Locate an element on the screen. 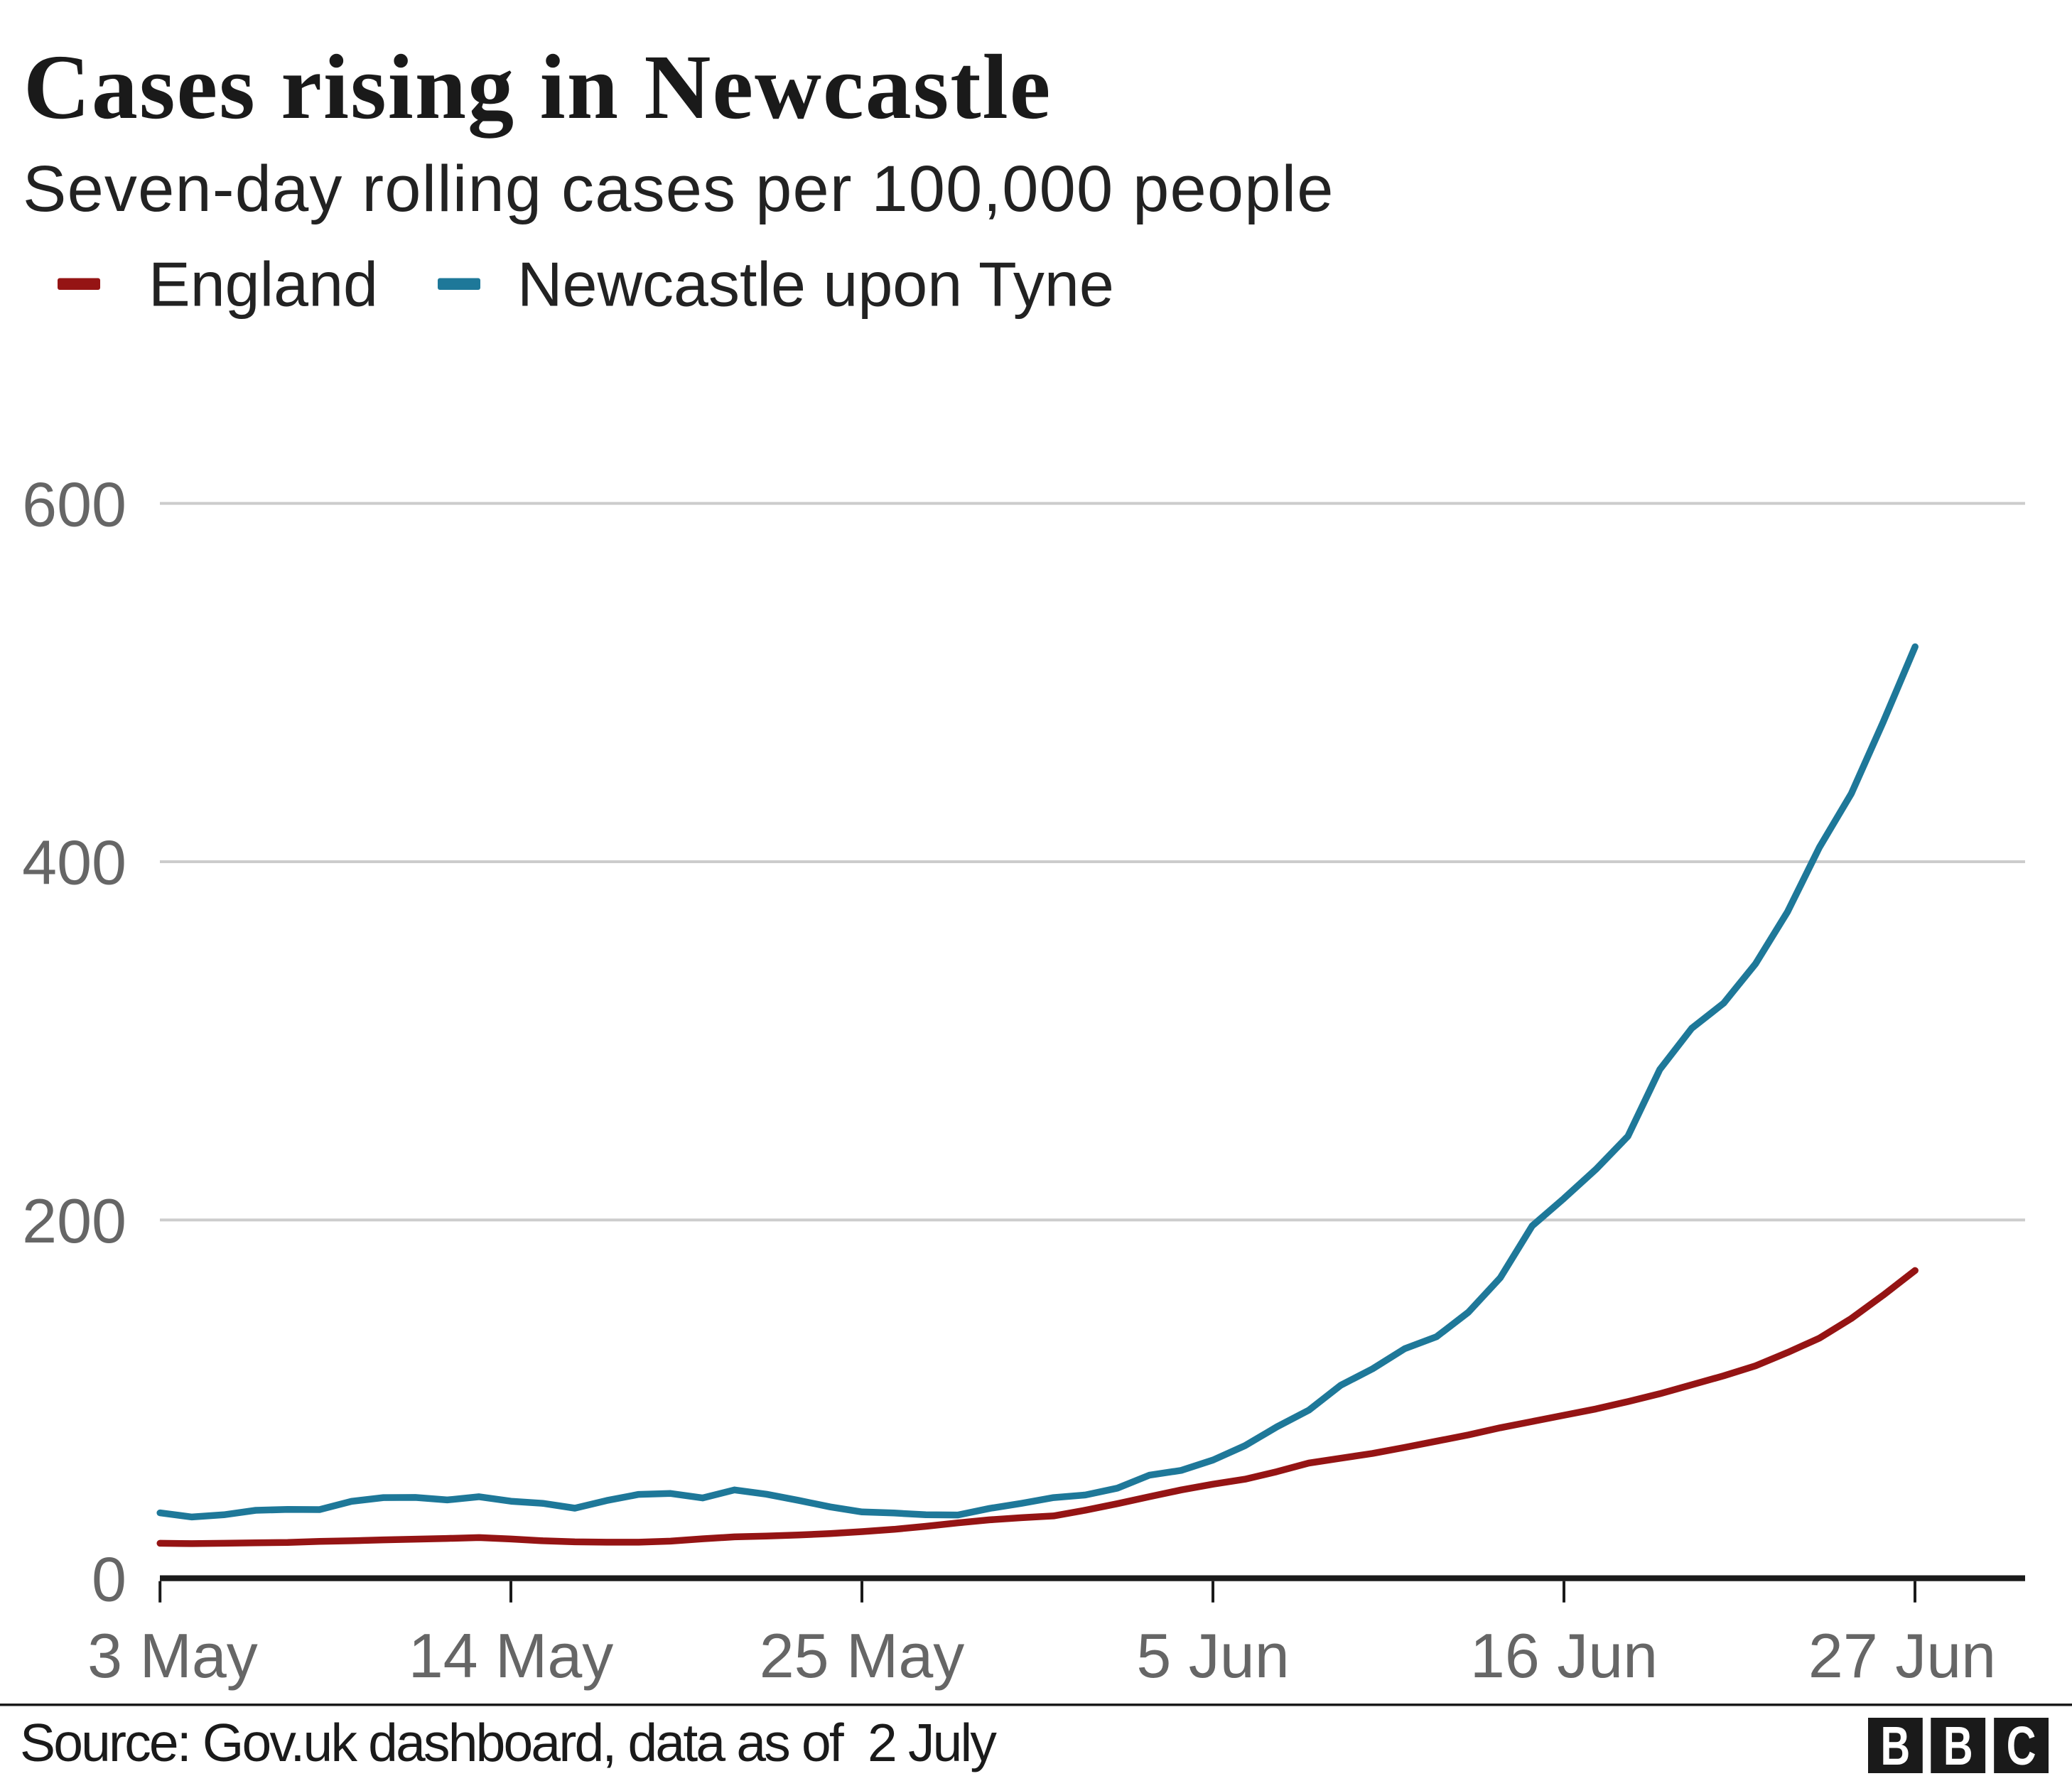  svg-text: 5 Jun is located at coordinates (1212, 1655).